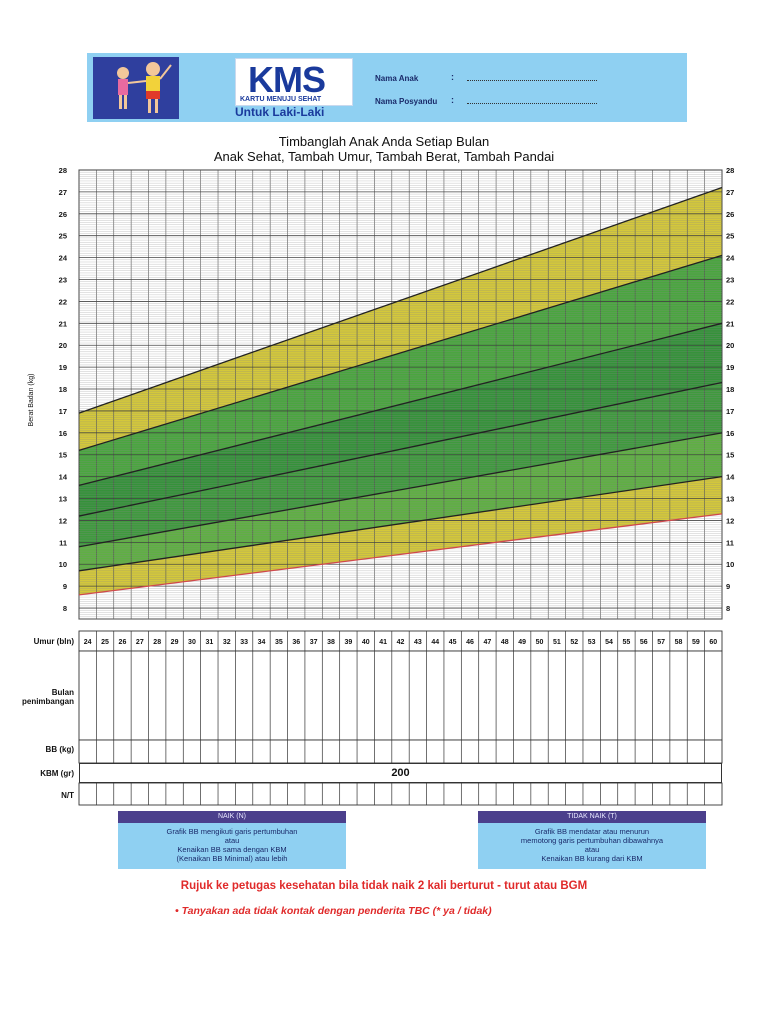 This screenshot has height=1024, width=768. I want to click on posyandu-name-field, so click(532, 103).